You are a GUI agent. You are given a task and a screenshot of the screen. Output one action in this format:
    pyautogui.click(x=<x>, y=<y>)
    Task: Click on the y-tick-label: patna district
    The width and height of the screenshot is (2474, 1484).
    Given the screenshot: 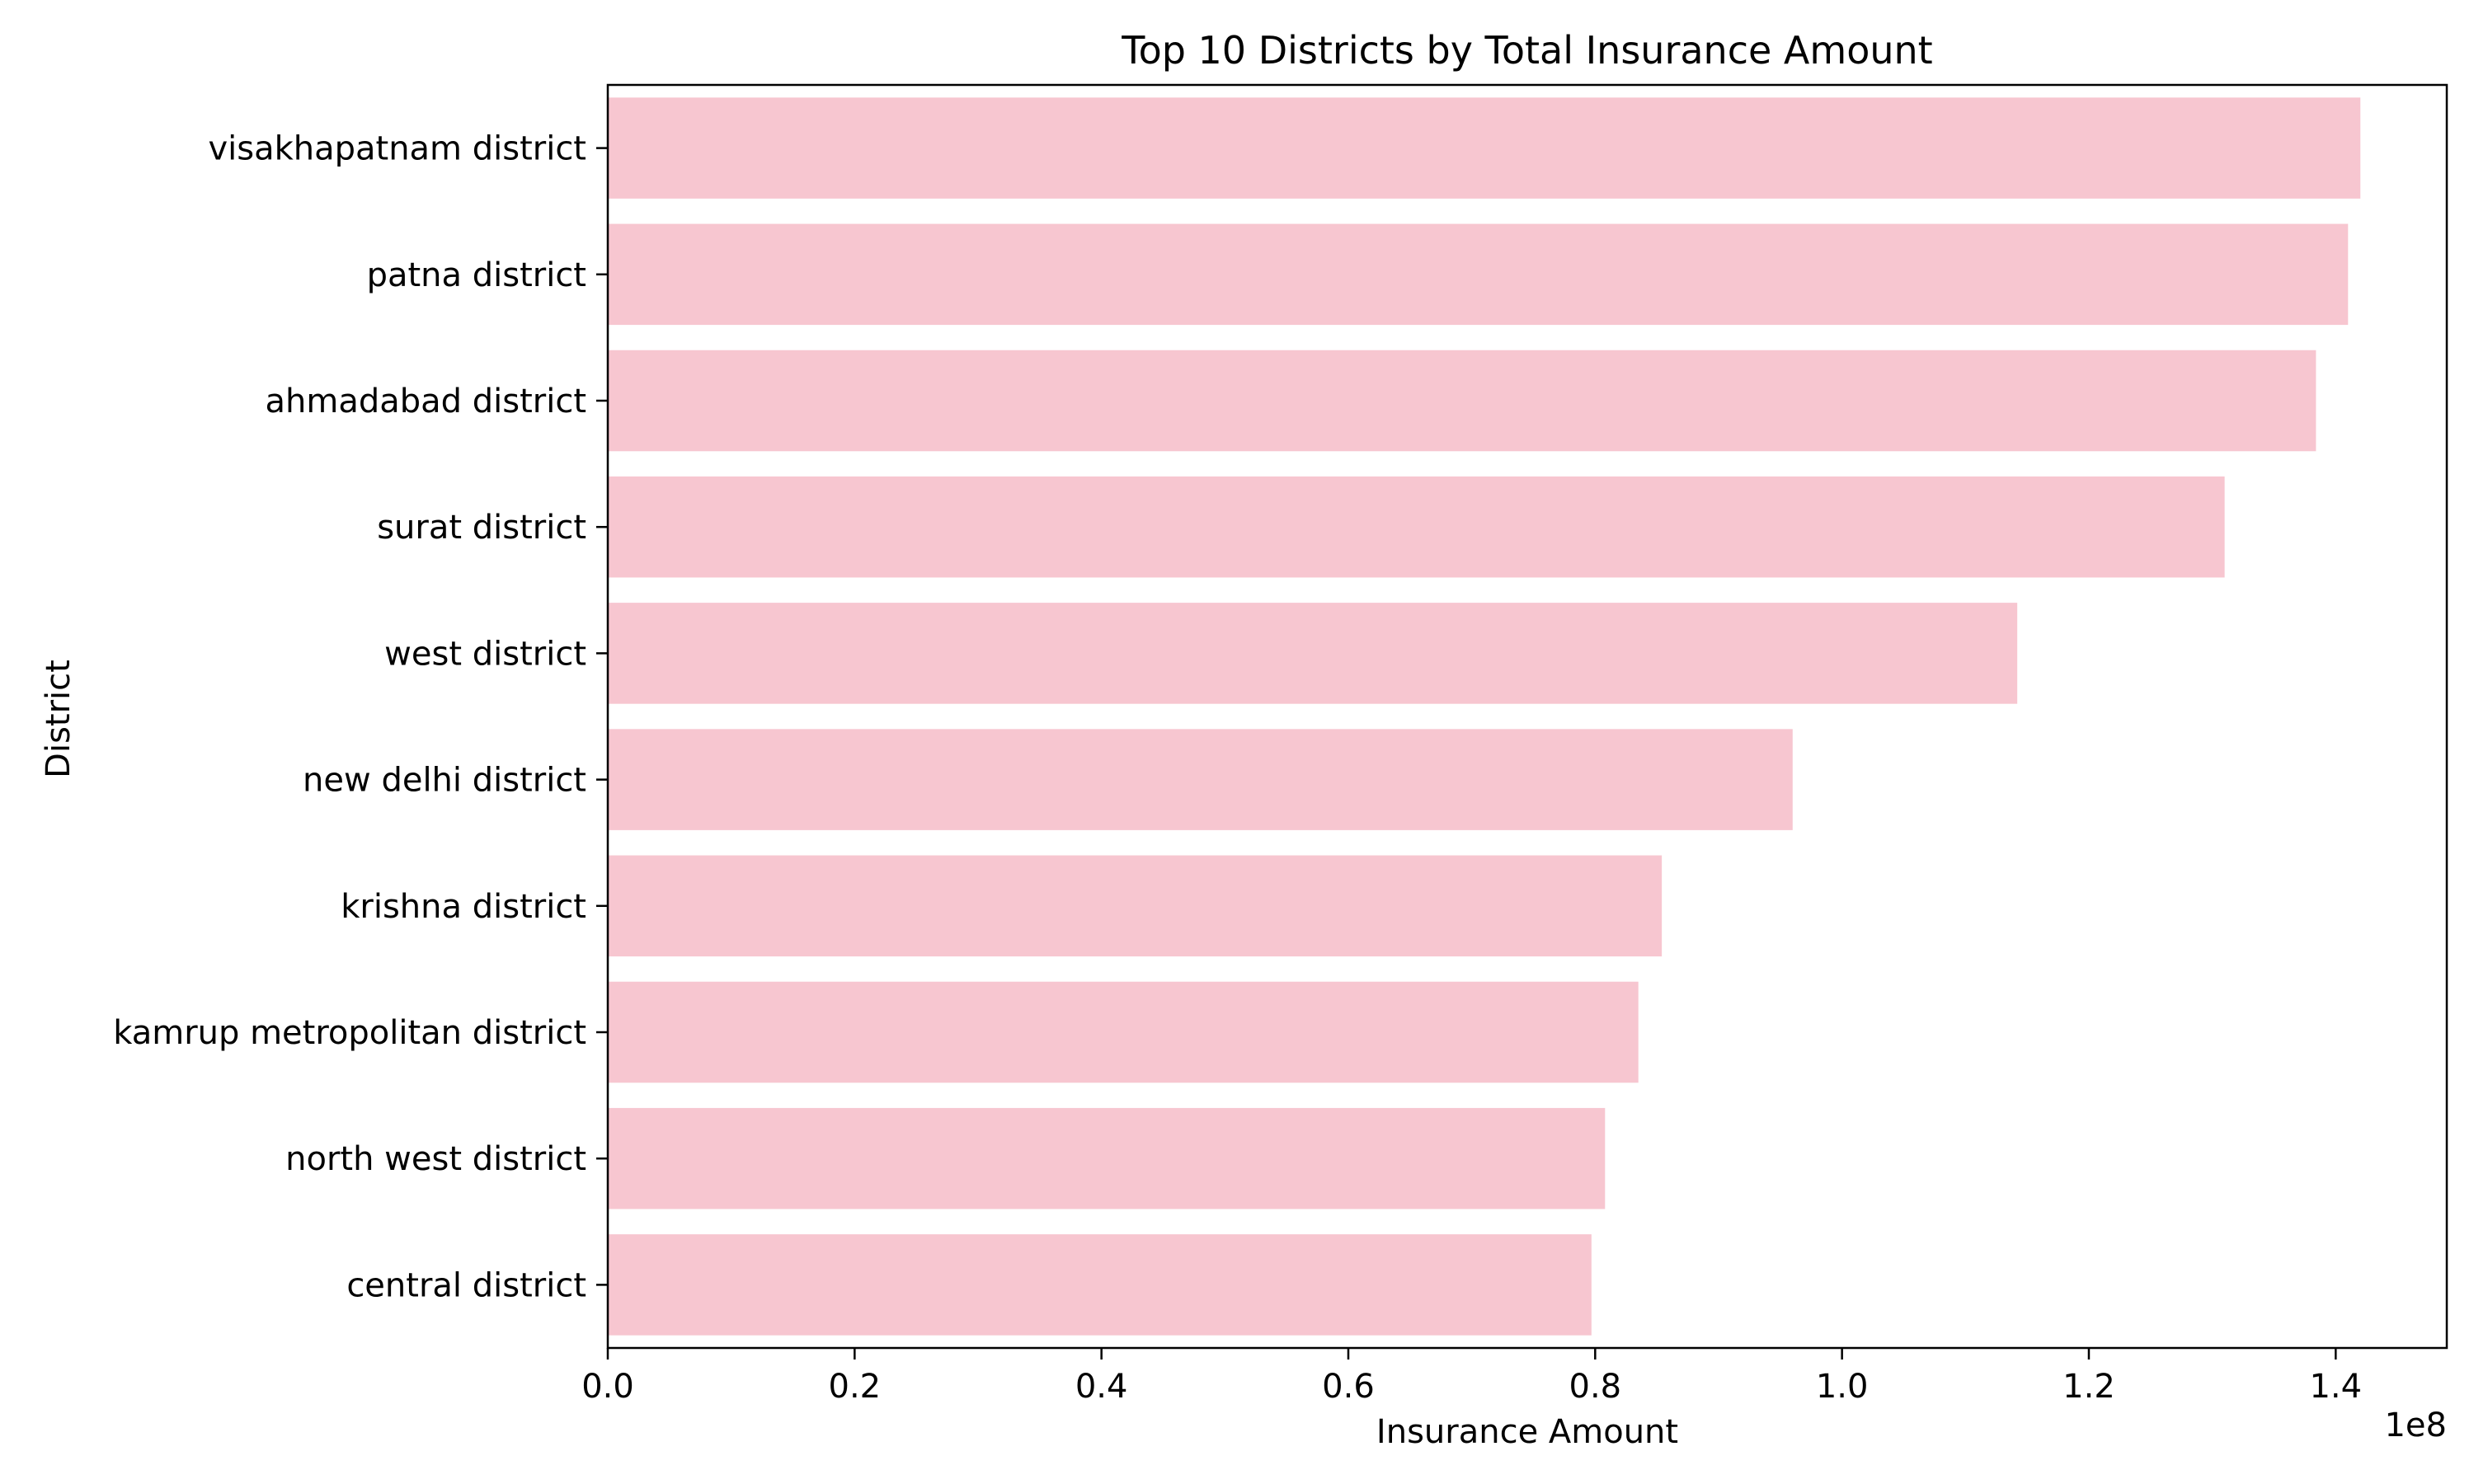 What is the action you would take?
    pyautogui.click(x=476, y=275)
    